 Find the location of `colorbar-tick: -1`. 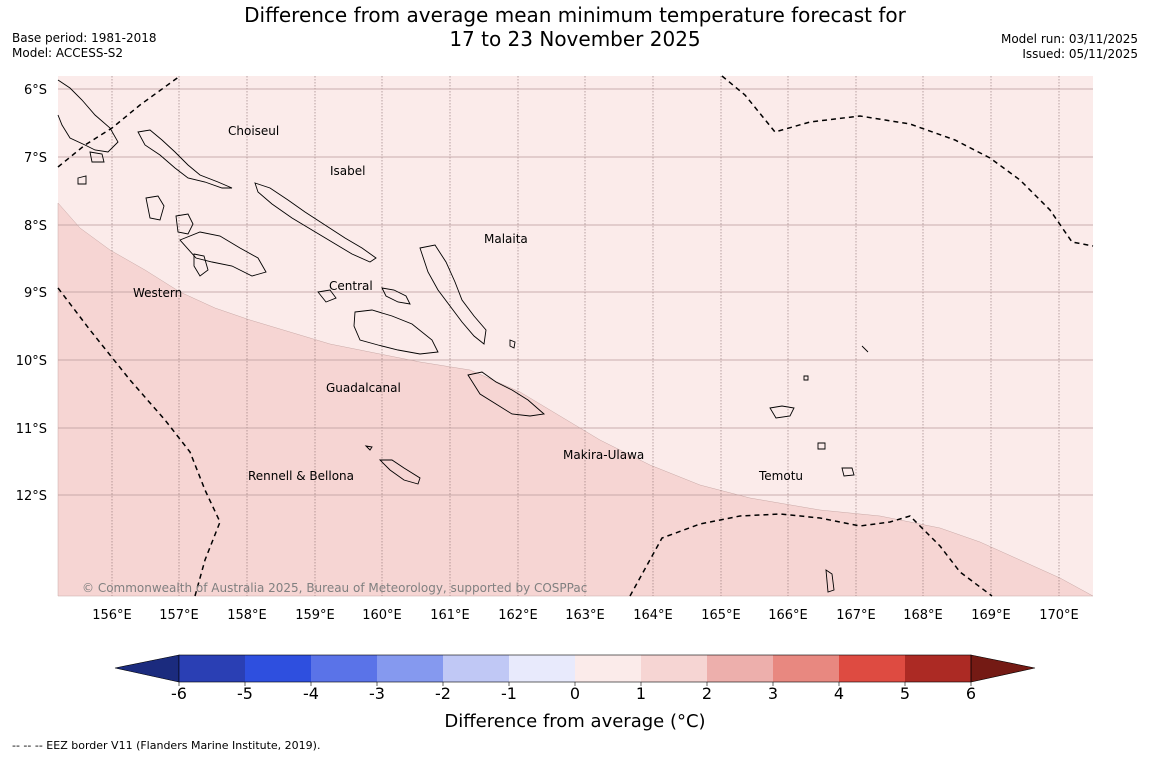

colorbar-tick: -1 is located at coordinates (509, 693).